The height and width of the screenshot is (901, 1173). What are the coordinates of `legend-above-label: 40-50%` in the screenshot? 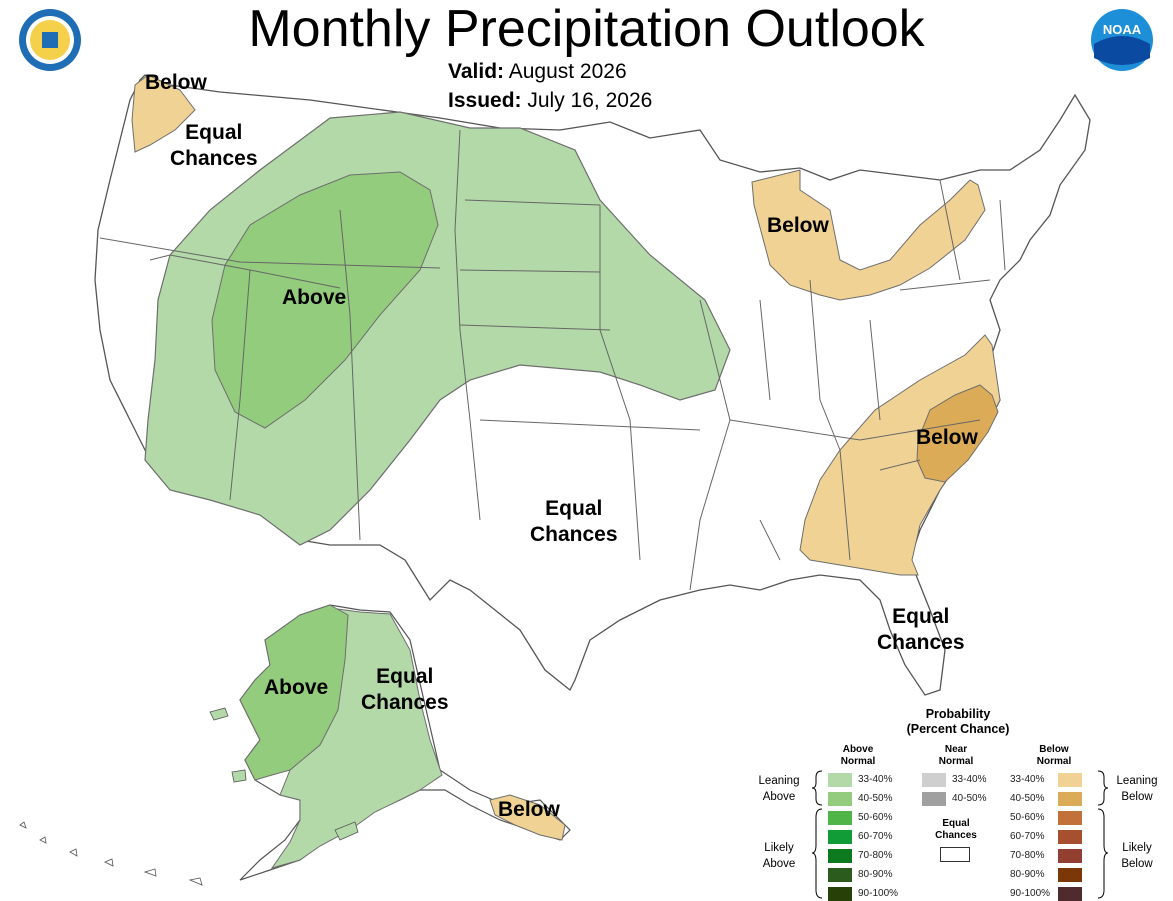 It's located at (875, 798).